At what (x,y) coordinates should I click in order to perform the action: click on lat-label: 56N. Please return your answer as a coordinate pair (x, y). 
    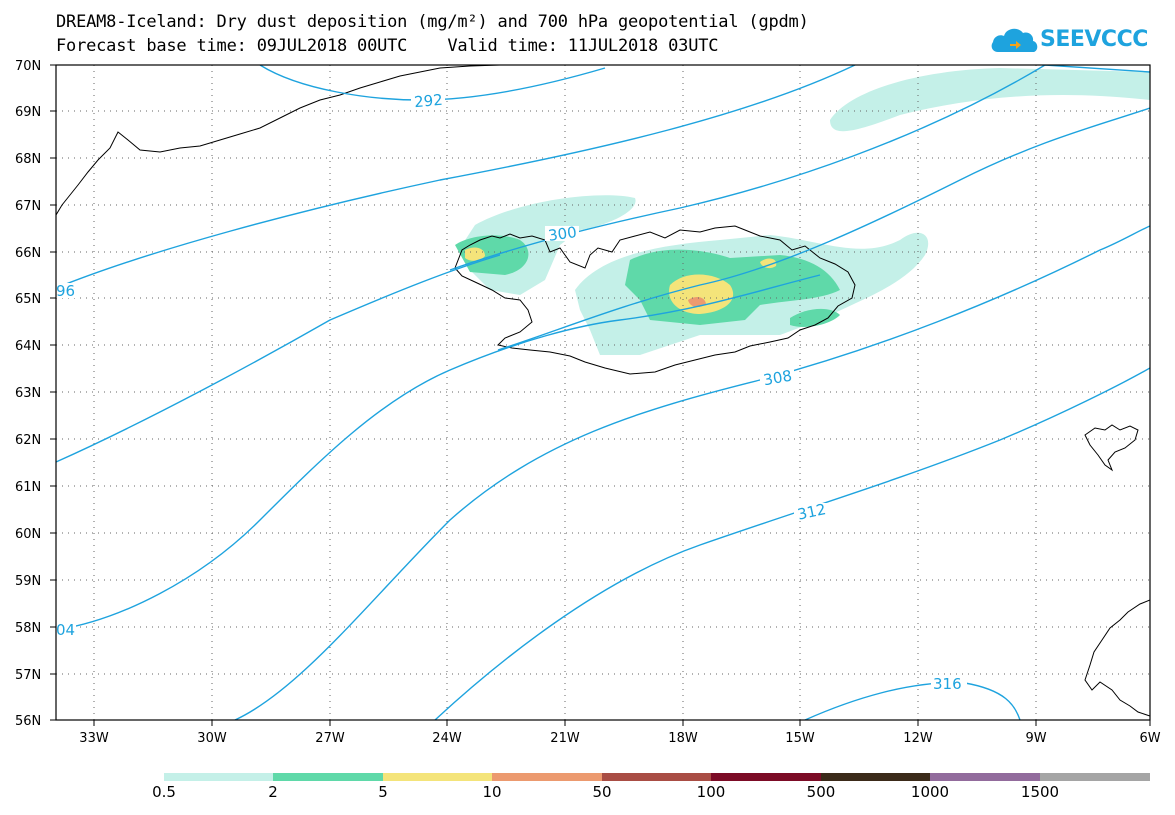
    Looking at the image, I should click on (28, 721).